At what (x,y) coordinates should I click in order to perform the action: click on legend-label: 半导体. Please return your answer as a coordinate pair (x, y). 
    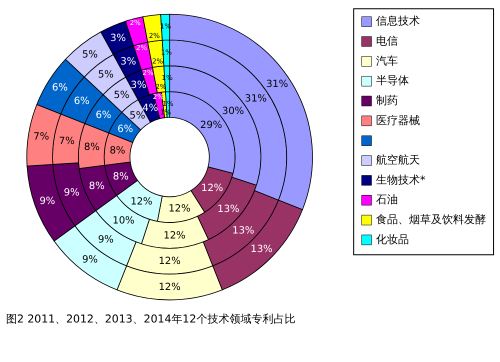
    Looking at the image, I should click on (392, 81).